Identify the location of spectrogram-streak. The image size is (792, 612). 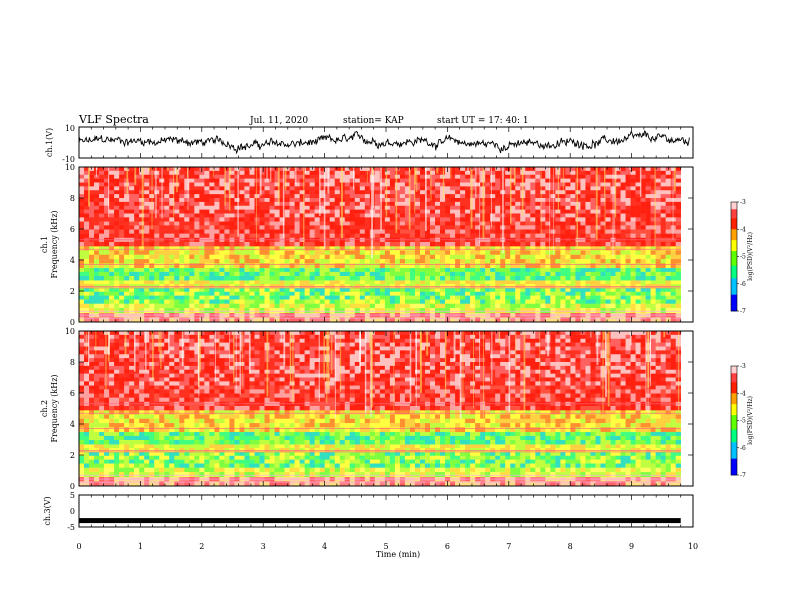
(240, 168).